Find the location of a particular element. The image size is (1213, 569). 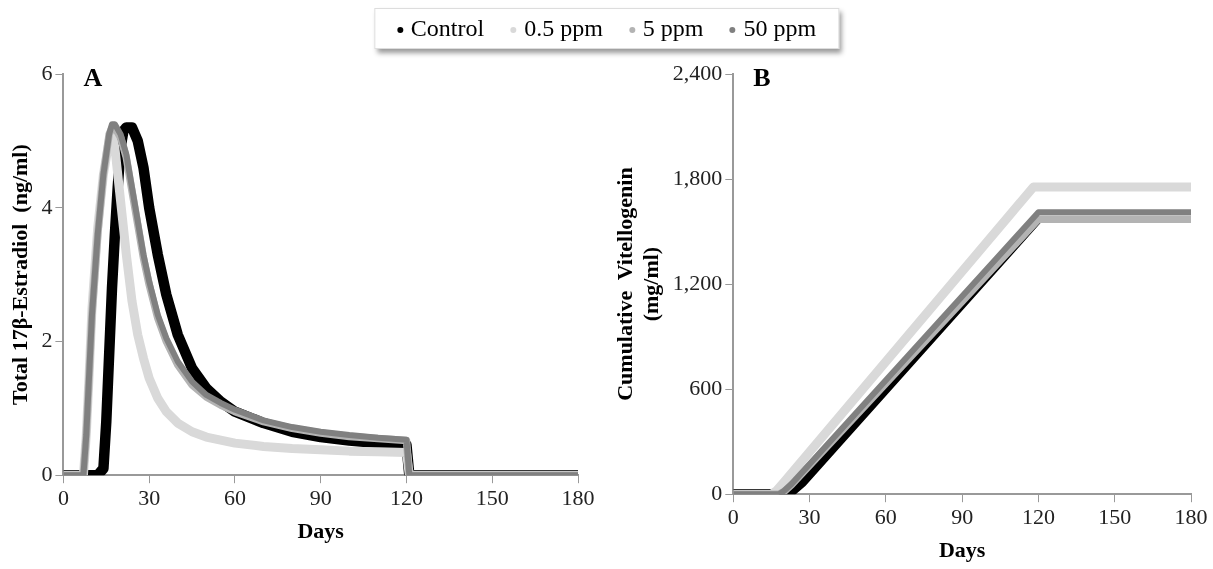

legend-label: 50 ppm is located at coordinates (779, 28).